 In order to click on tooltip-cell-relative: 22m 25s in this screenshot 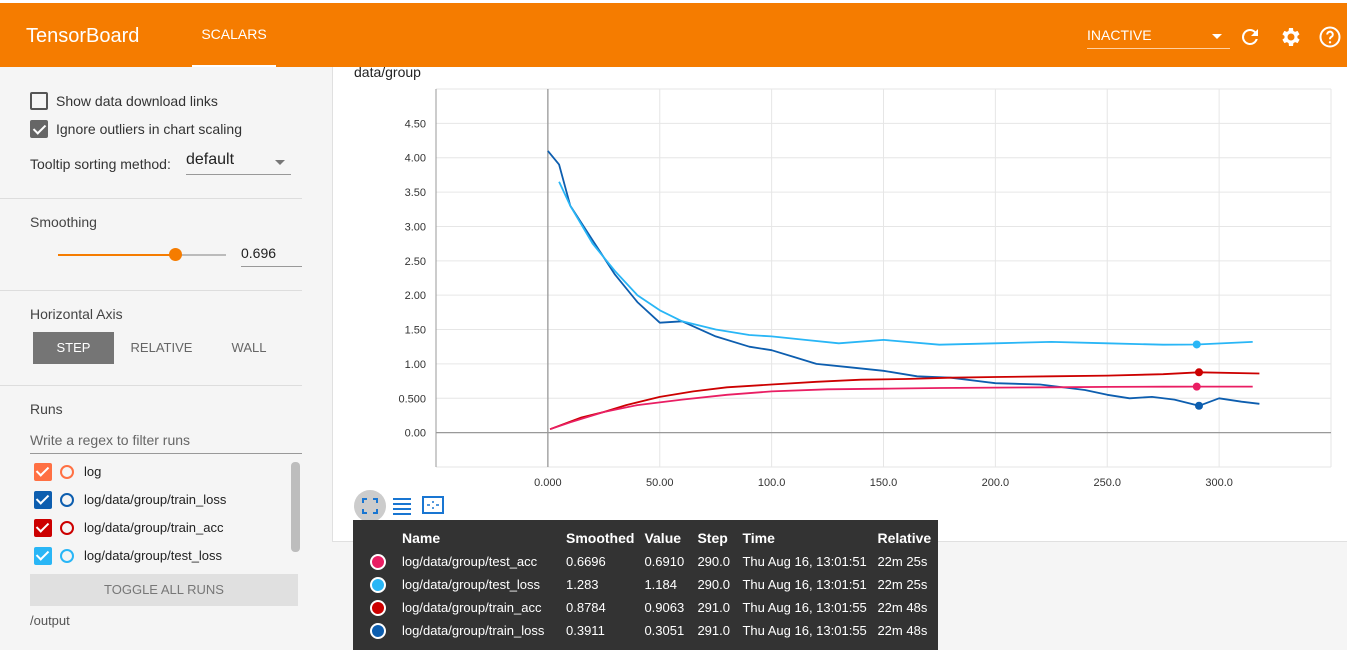, I will do `click(904, 561)`.